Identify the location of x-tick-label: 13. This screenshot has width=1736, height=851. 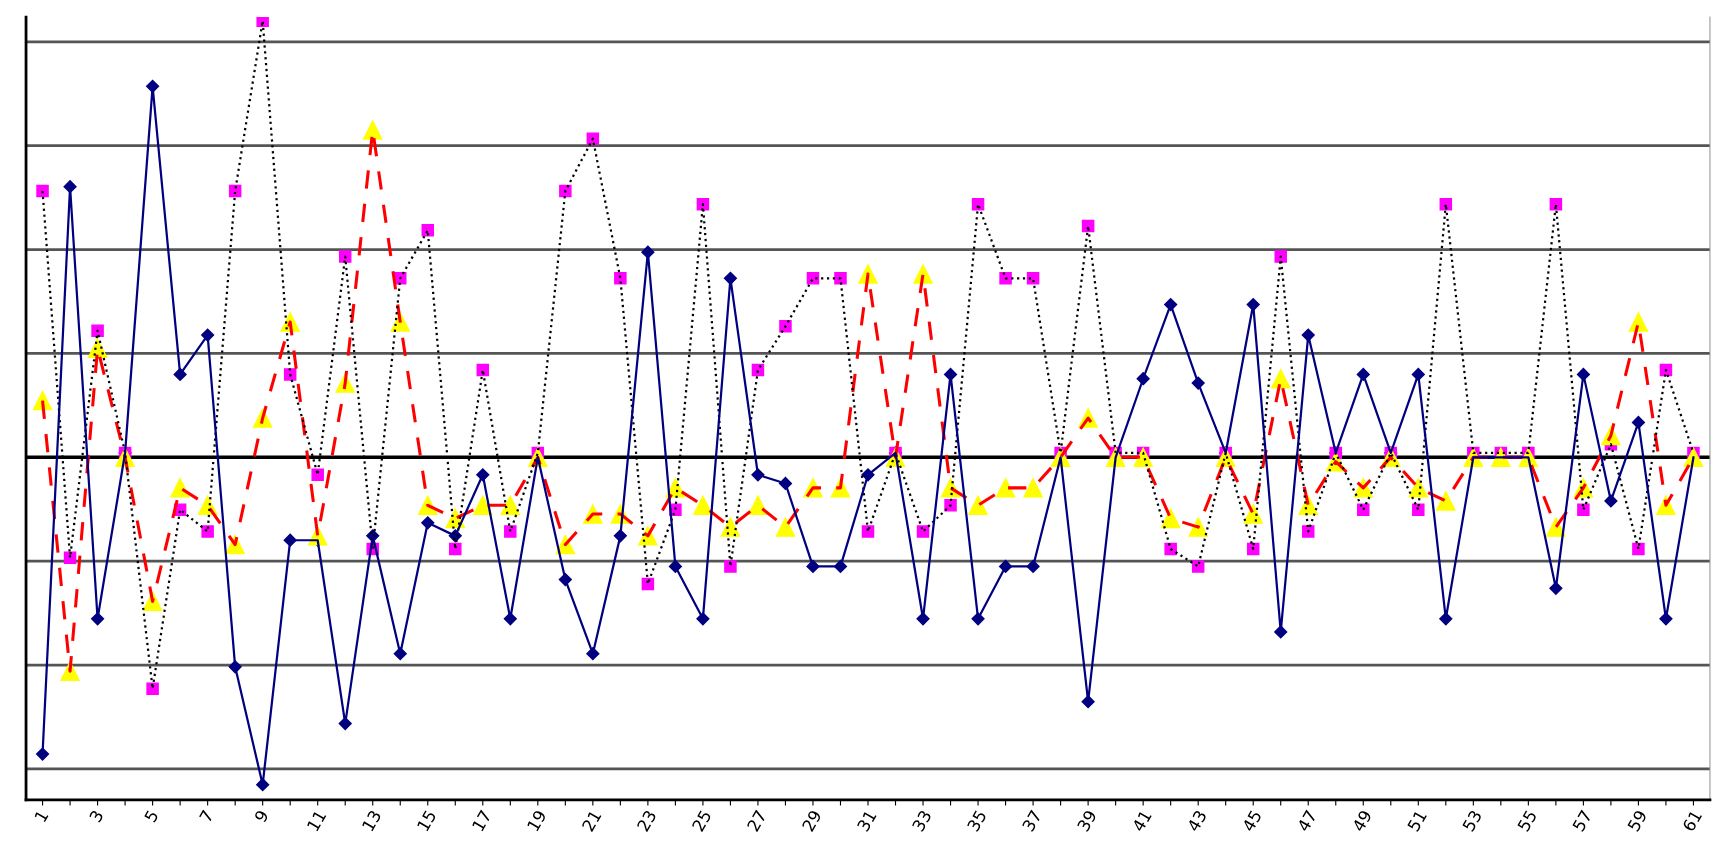
(371, 820).